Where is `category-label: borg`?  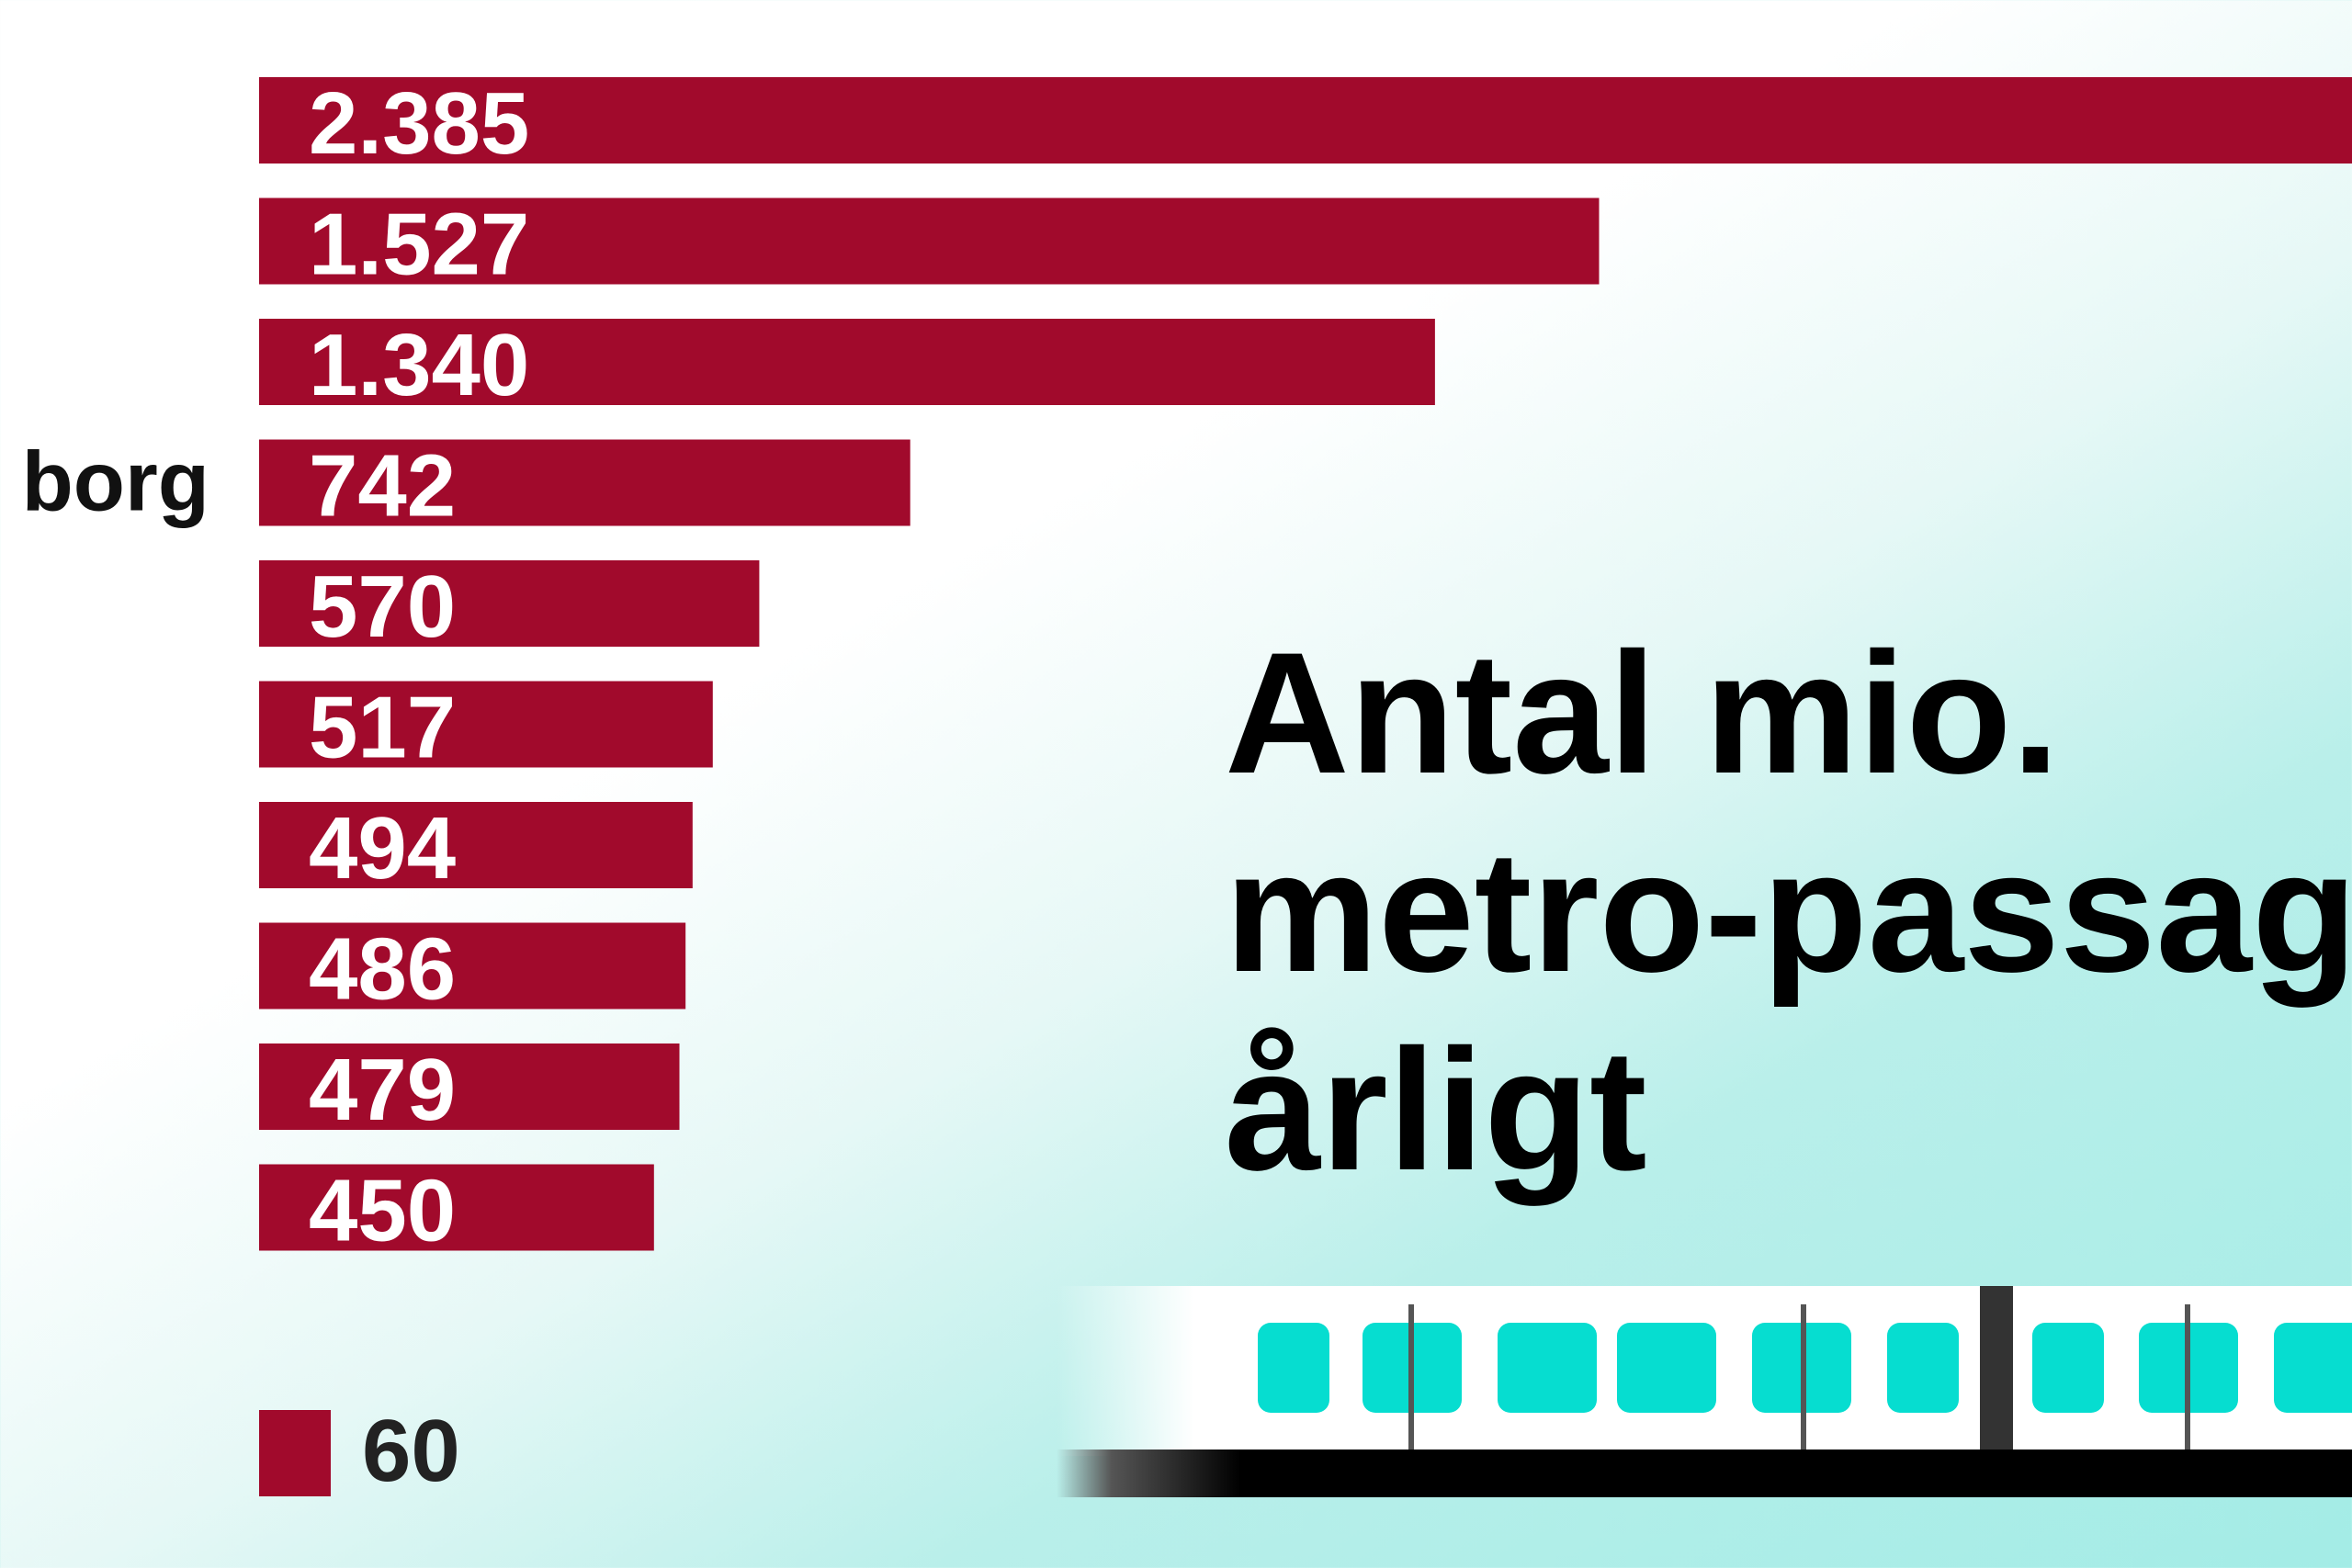
category-label: borg is located at coordinates (115, 482).